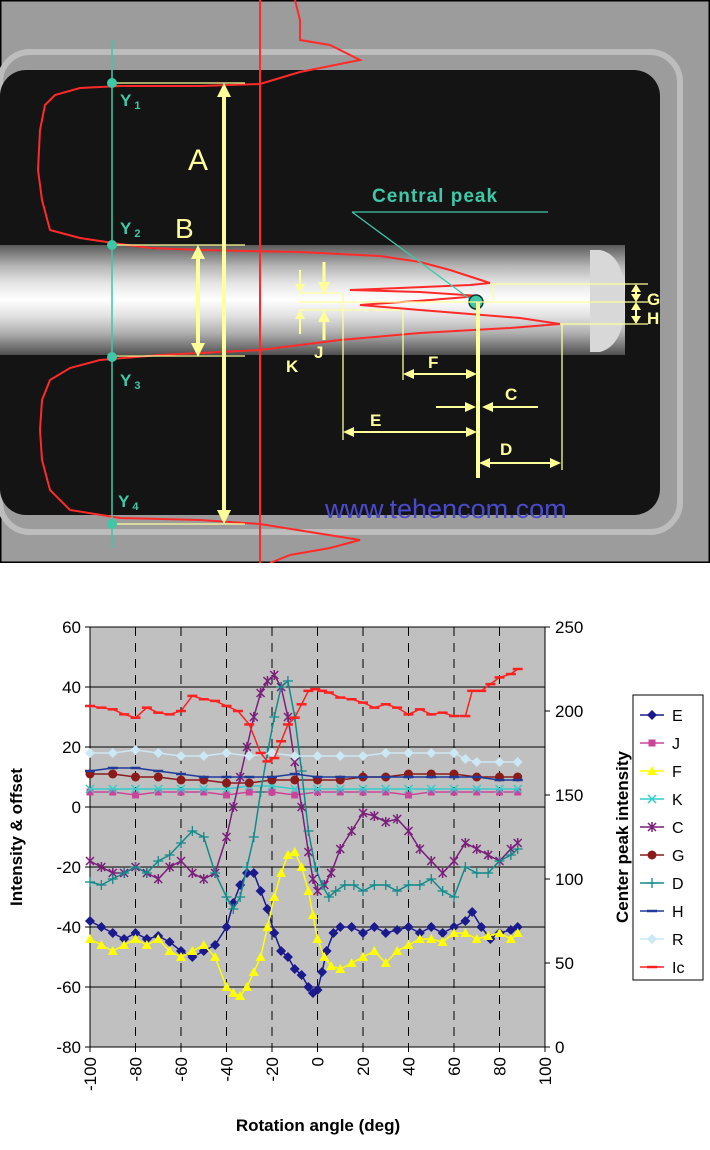 The image size is (710, 1150). What do you see at coordinates (304, 787) in the screenshot?
I see `series-line-K` at bounding box center [304, 787].